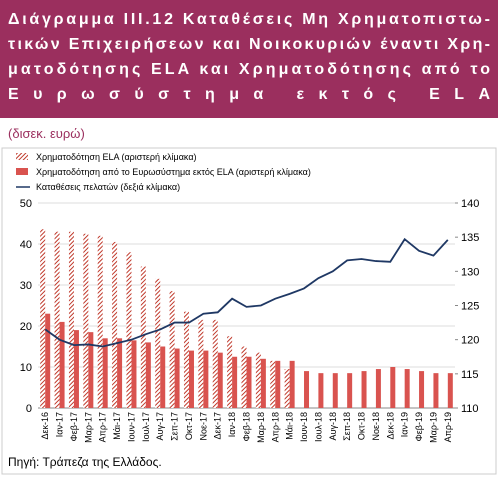 This screenshot has width=498, height=487. Describe the element at coordinates (160, 426) in the screenshot. I see `x-tick-label: Αυγ-17` at that location.